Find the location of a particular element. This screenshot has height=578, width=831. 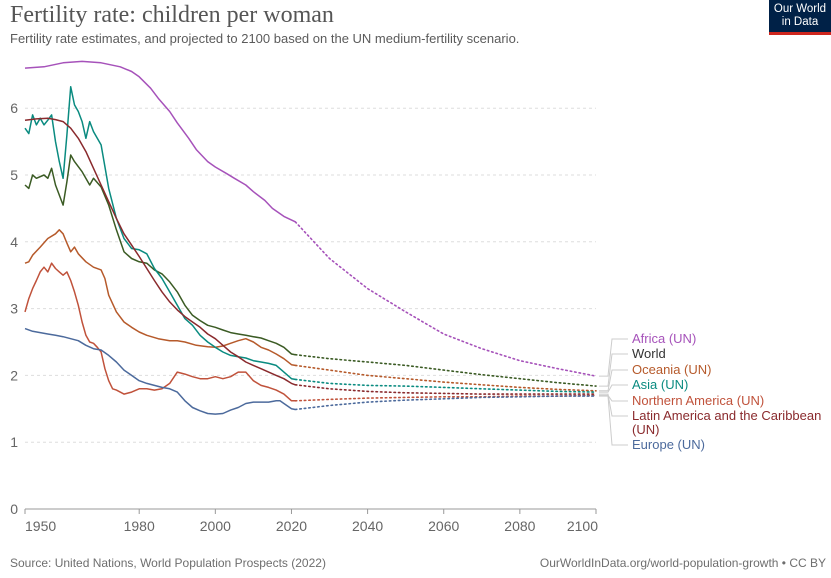

x-tick-label: 1950 is located at coordinates (40, 526).